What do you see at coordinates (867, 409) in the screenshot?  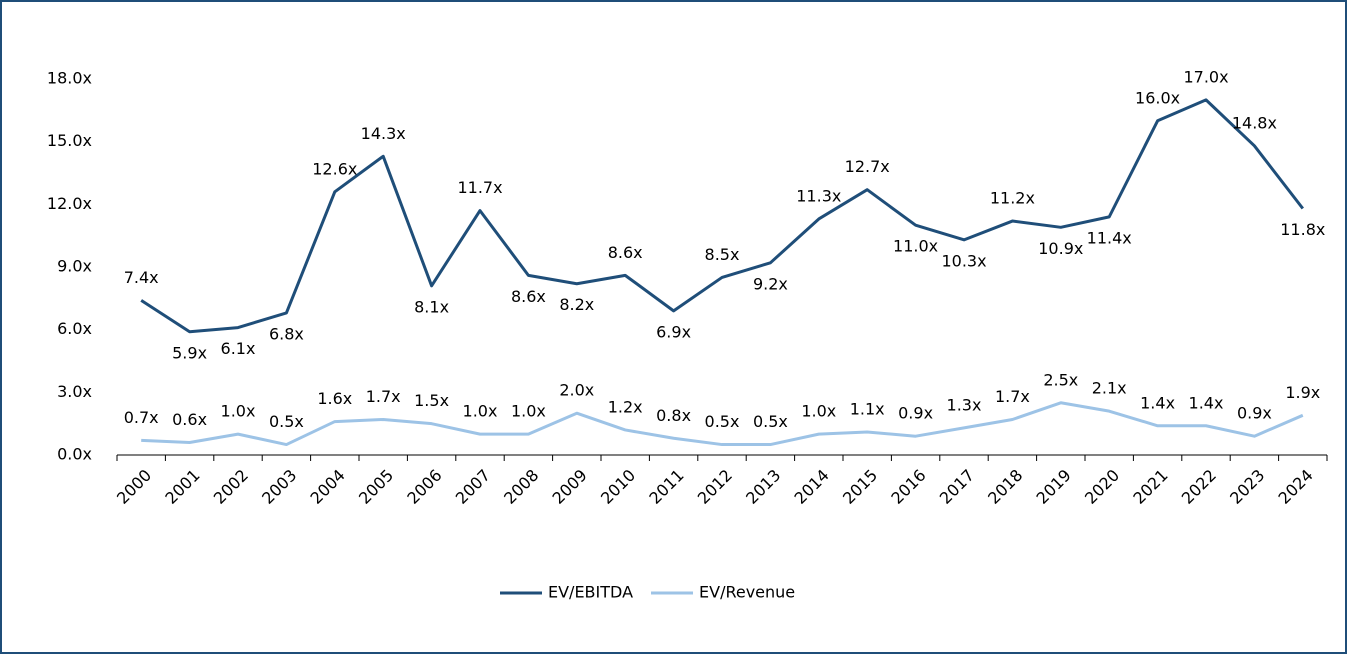 I see `data-label: 1.1x` at bounding box center [867, 409].